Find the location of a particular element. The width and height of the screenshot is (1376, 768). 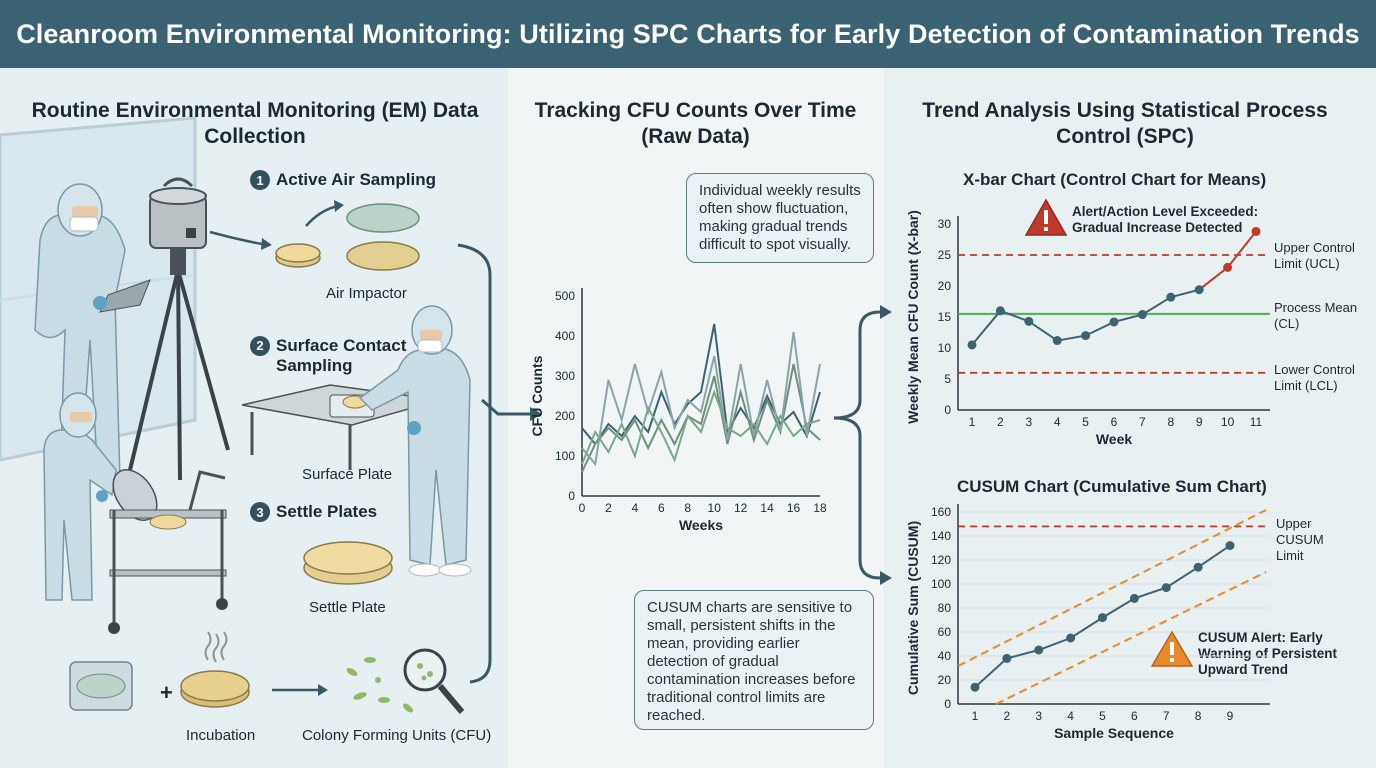

step-label: Settle Plates is located at coordinates (327, 511).